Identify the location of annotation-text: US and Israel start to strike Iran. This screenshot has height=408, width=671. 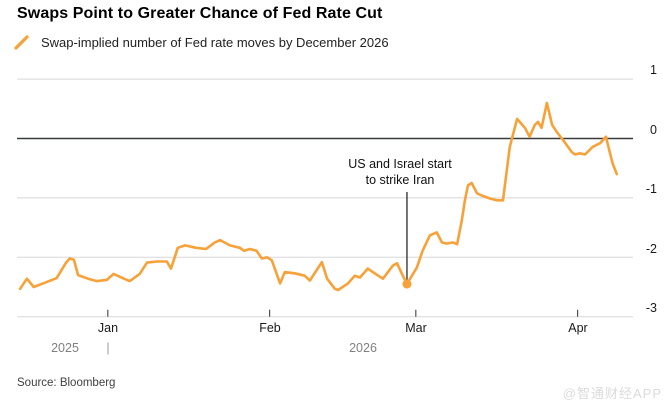
(400, 172).